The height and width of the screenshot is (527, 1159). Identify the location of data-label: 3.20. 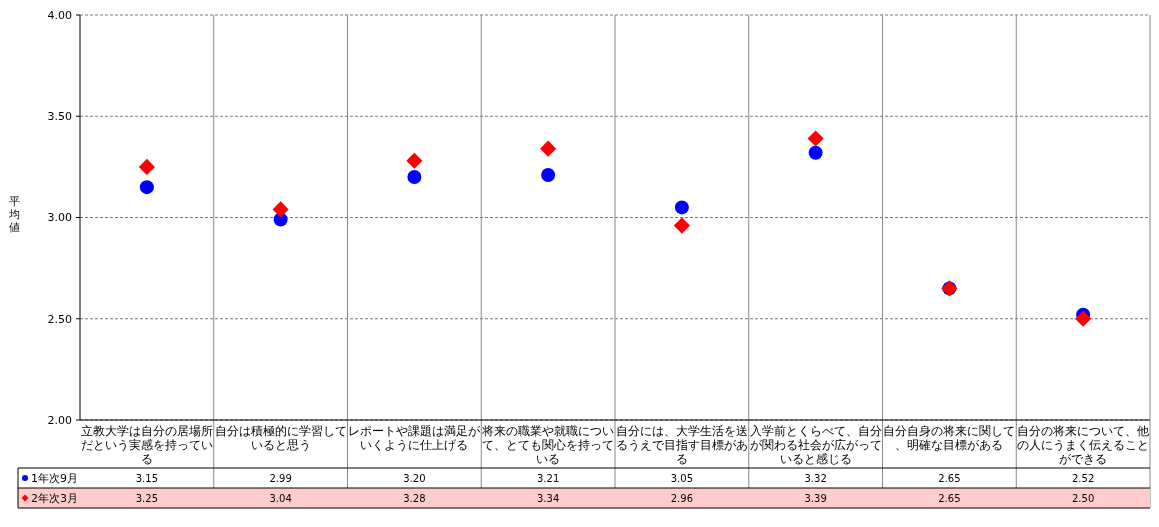
(414, 478).